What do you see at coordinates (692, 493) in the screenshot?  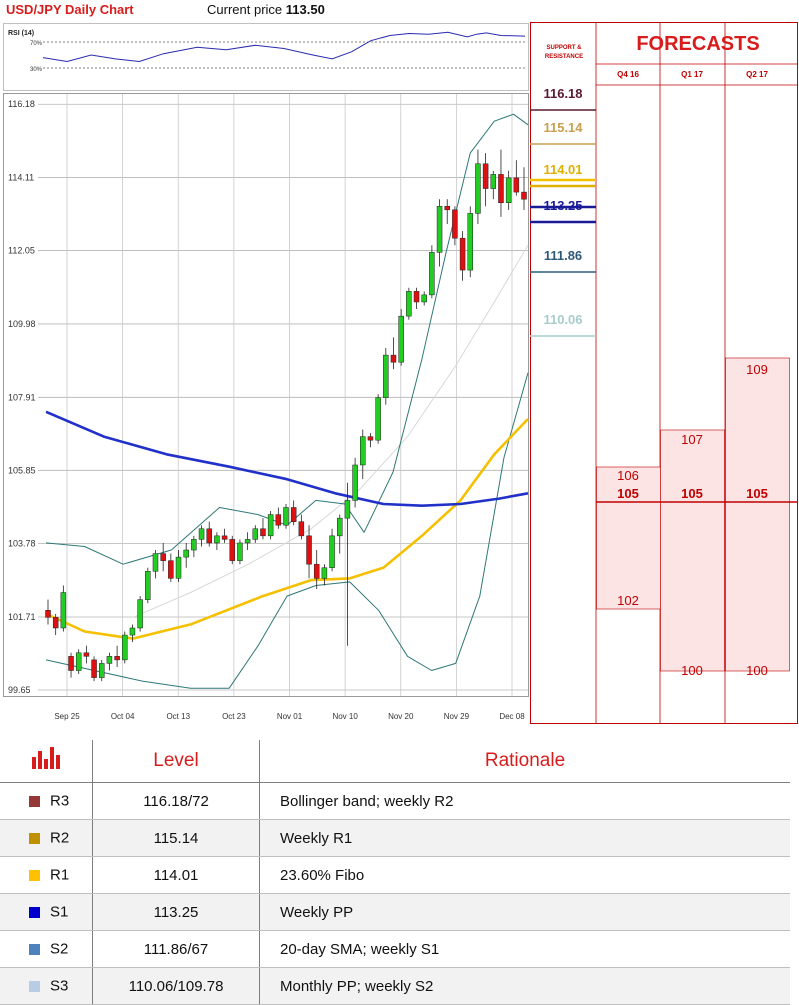 I see `forecast-q1-mid: 105` at bounding box center [692, 493].